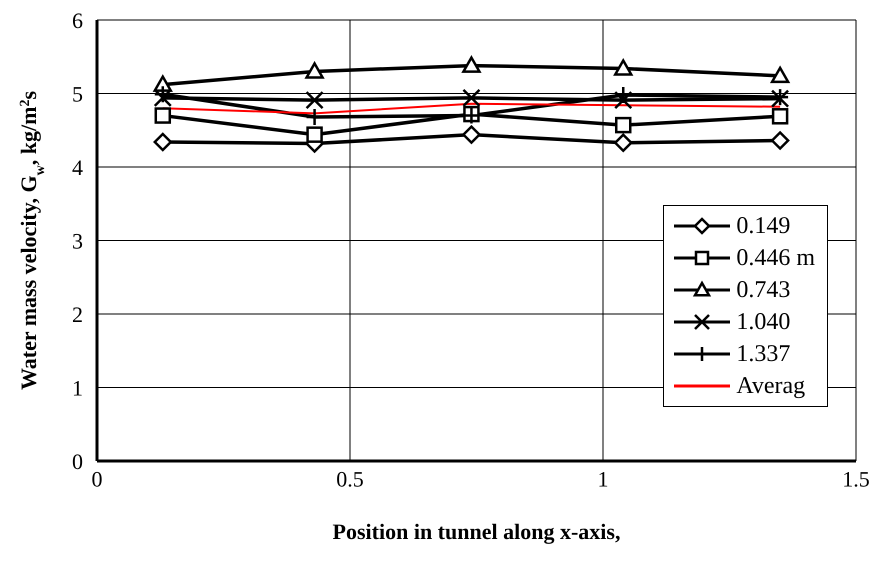 Image resolution: width=881 pixels, height=565 pixels. What do you see at coordinates (77, 20) in the screenshot?
I see `y-tick-label: 6` at bounding box center [77, 20].